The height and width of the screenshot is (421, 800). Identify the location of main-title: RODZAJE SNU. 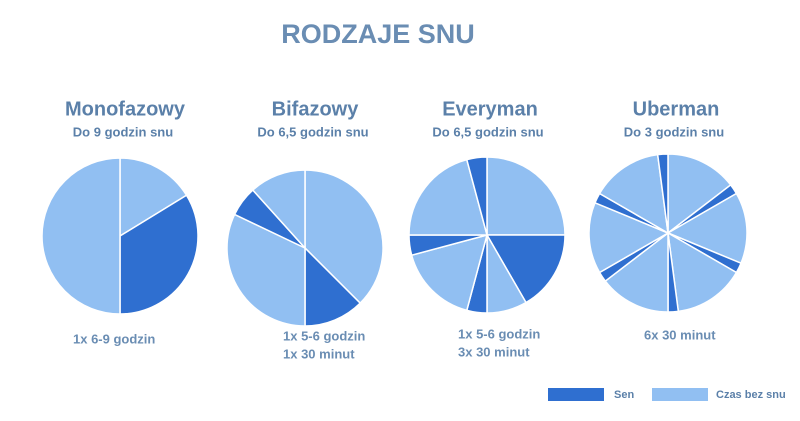
(378, 34).